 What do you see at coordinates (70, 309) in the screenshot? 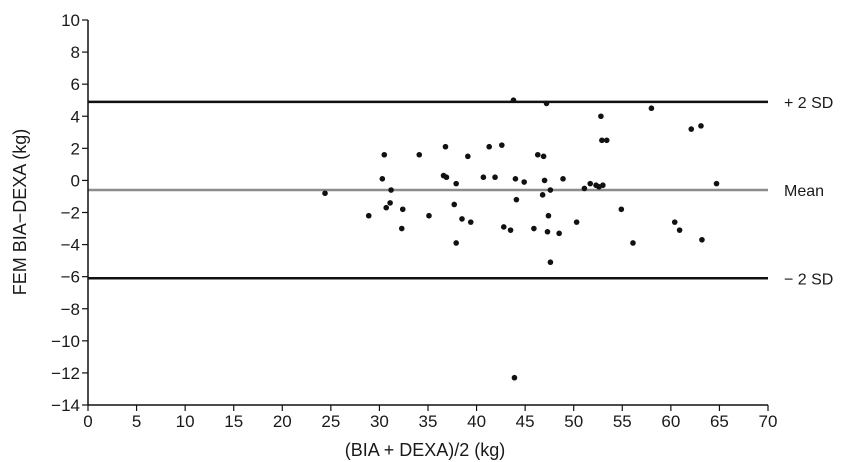
I see `y-tick-label: −8` at bounding box center [70, 309].